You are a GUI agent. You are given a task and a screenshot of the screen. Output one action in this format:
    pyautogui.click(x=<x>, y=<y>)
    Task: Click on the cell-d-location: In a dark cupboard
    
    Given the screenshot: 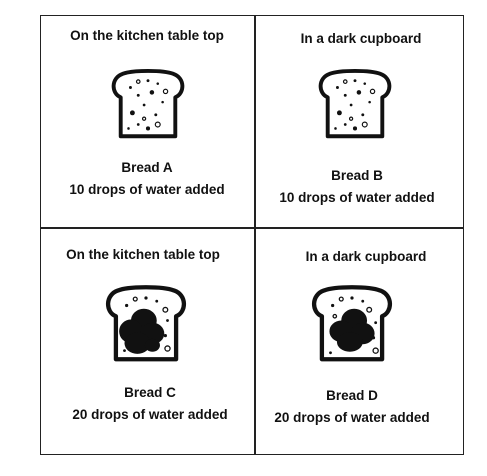 What is the action you would take?
    pyautogui.click(x=366, y=256)
    